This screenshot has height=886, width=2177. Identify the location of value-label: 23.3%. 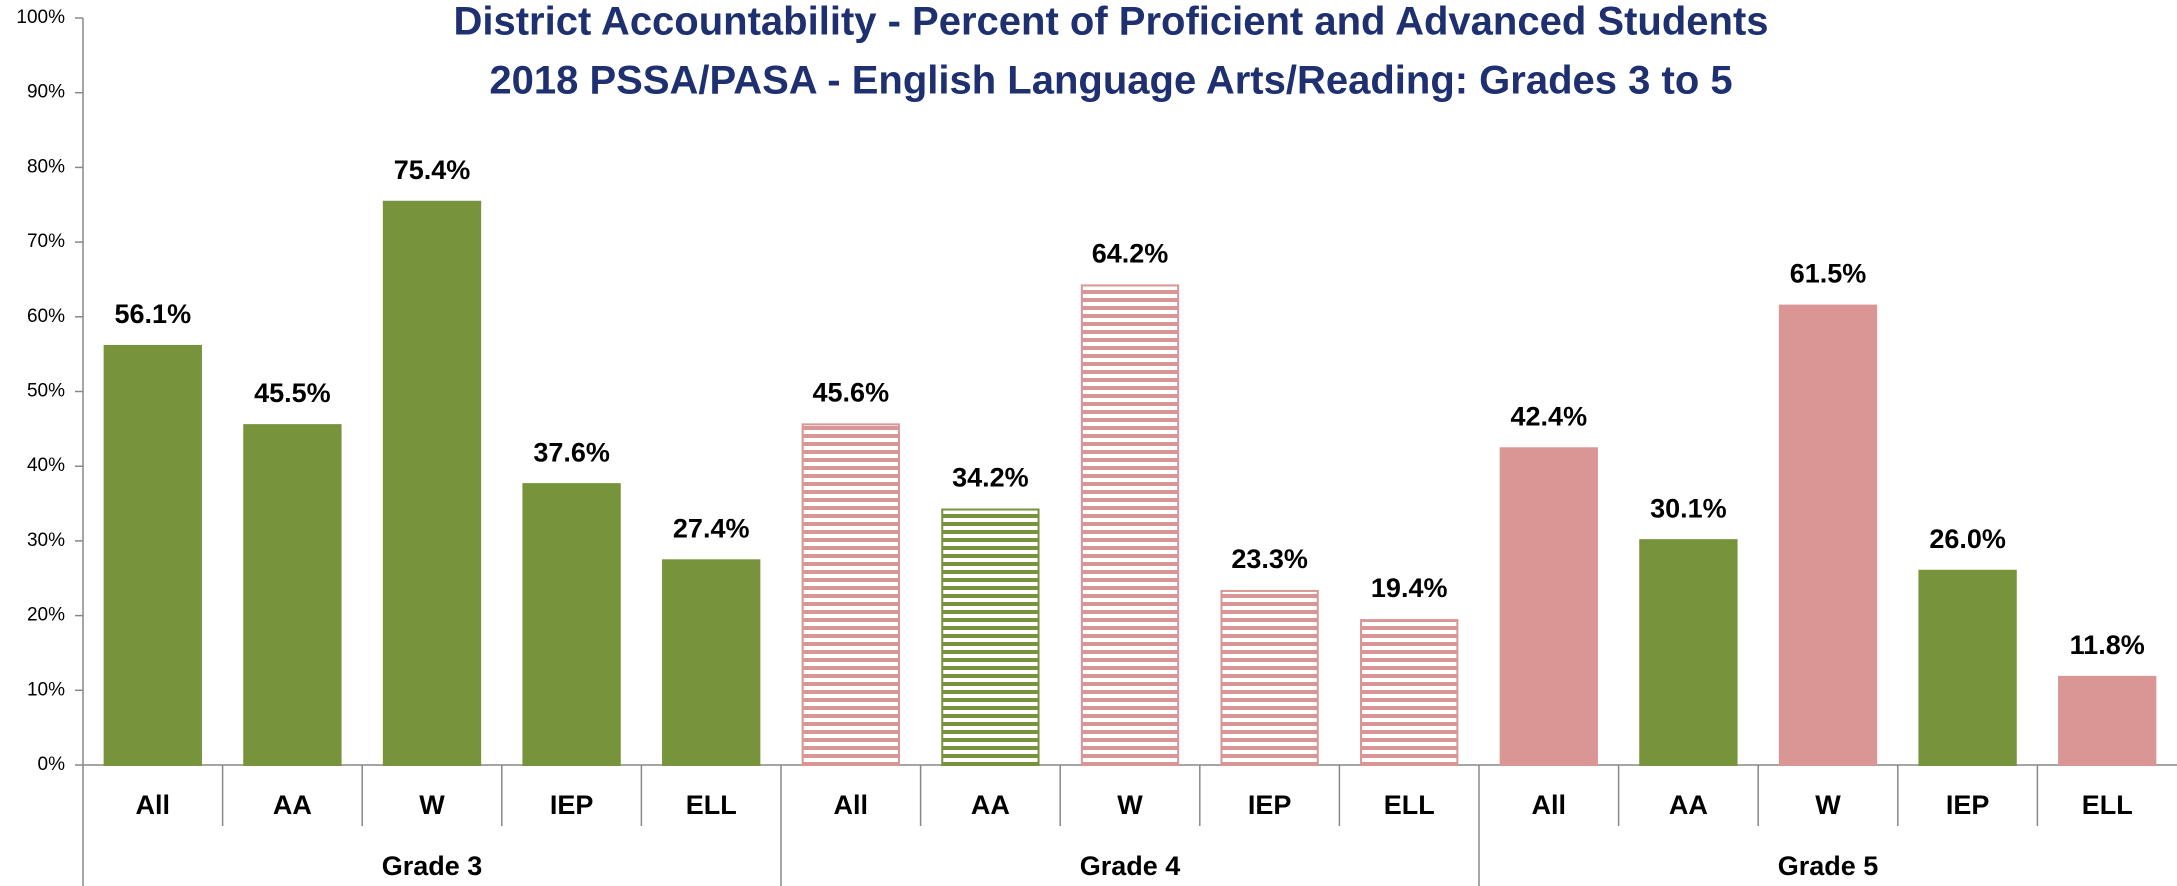
(1269, 559).